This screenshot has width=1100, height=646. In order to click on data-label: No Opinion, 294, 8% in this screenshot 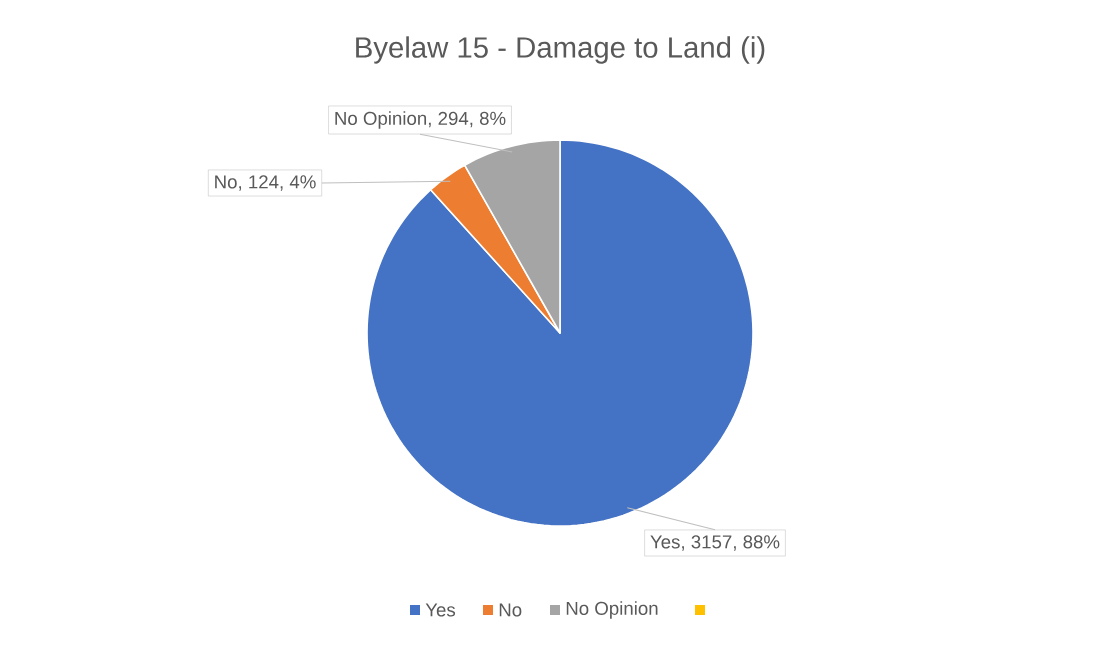, I will do `click(420, 120)`.